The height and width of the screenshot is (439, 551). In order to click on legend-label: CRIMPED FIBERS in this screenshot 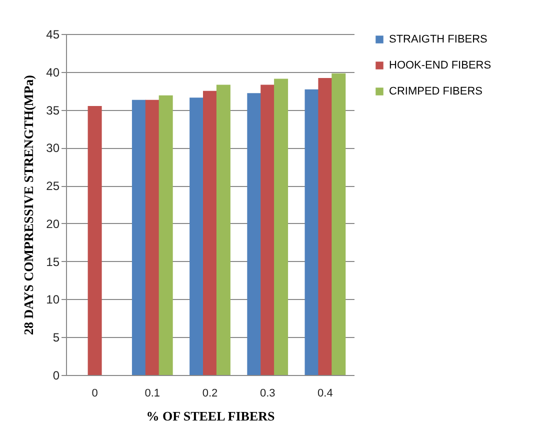, I will do `click(436, 92)`.